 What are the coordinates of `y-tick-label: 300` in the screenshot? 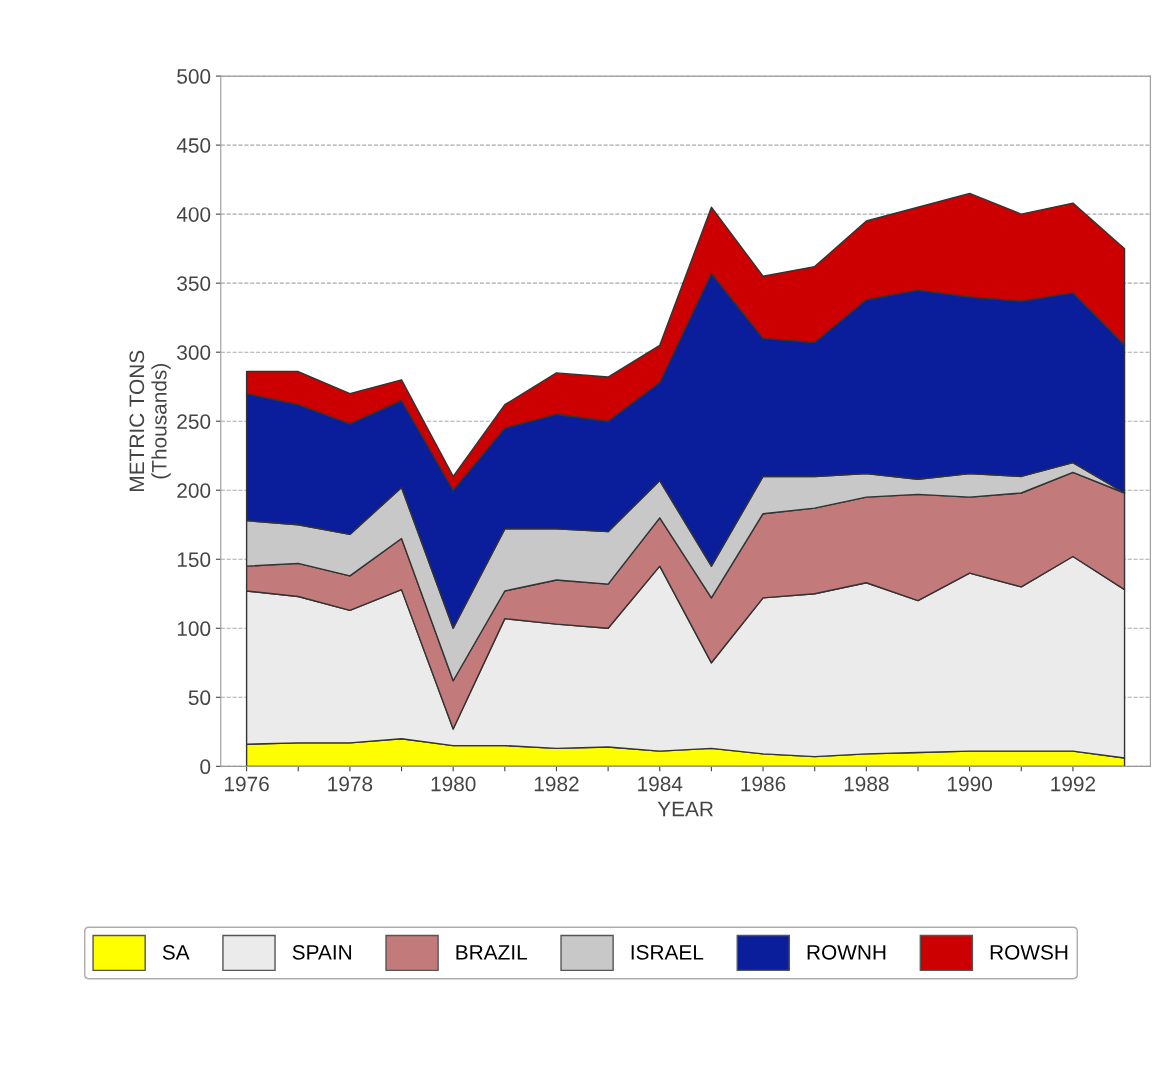 It's located at (194, 352).